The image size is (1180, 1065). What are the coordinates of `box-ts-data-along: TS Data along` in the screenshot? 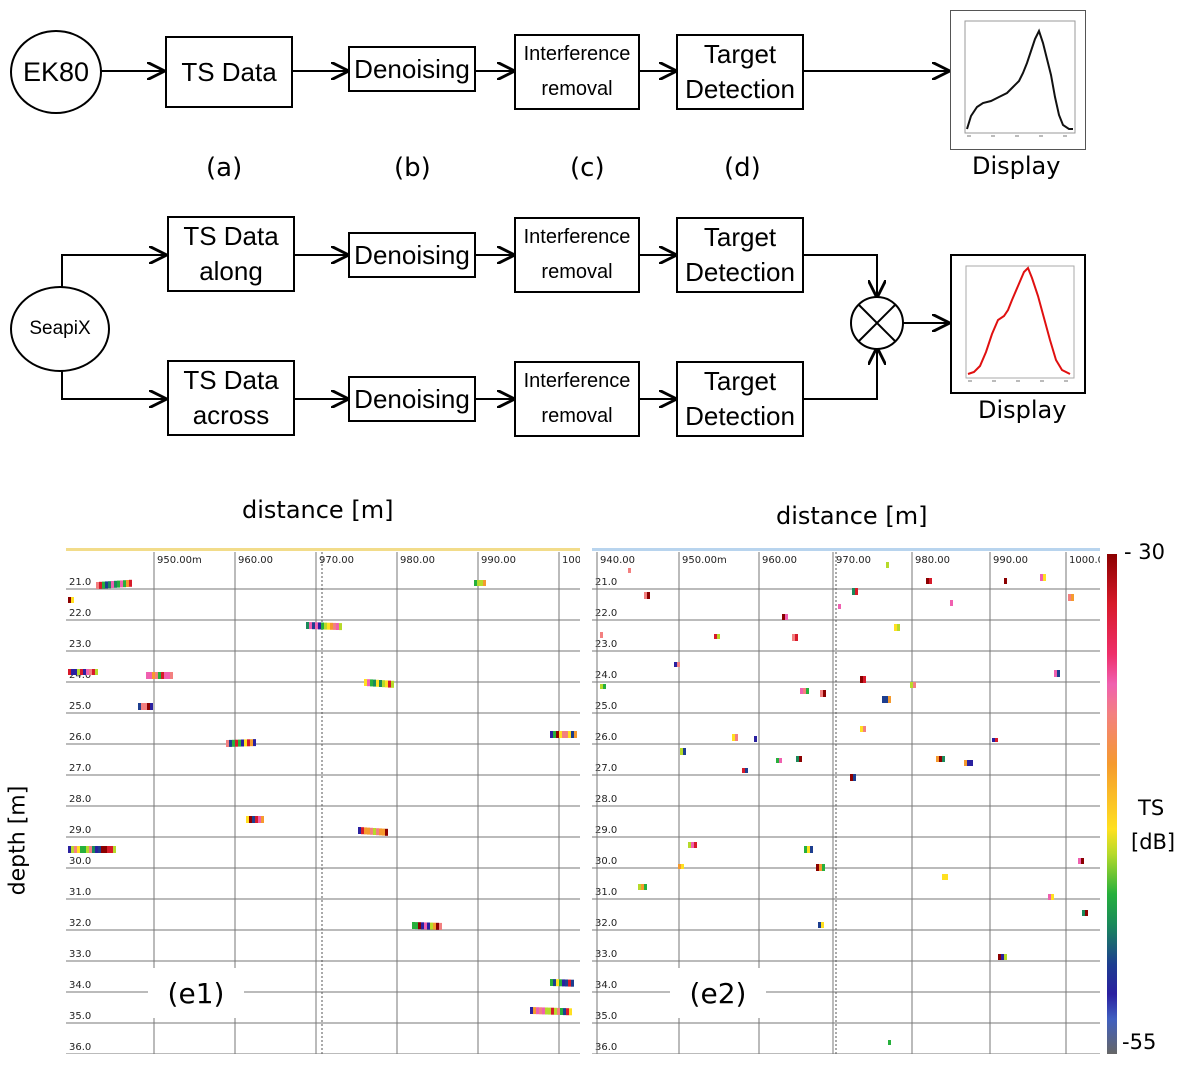 It's located at (231, 254).